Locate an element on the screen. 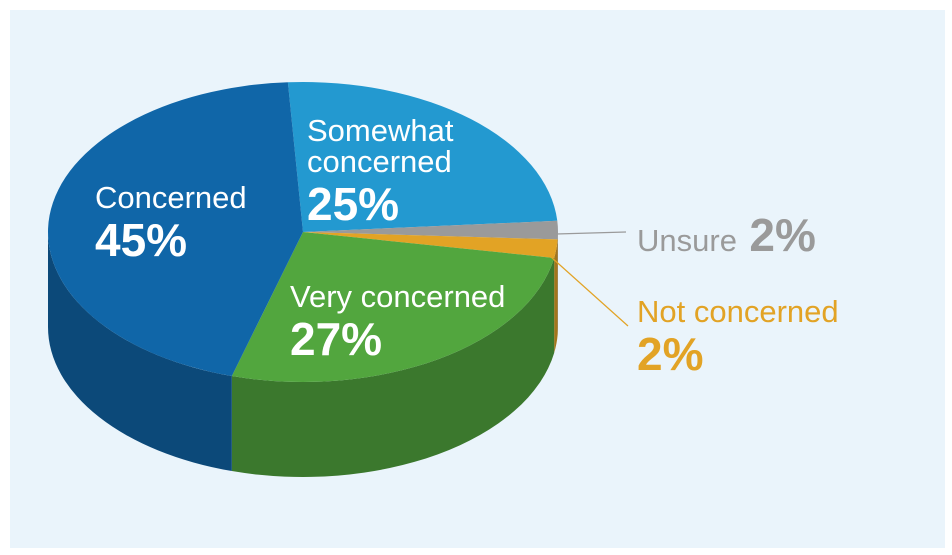 This screenshot has height=555, width=952. value-label: 25% is located at coordinates (353, 204).